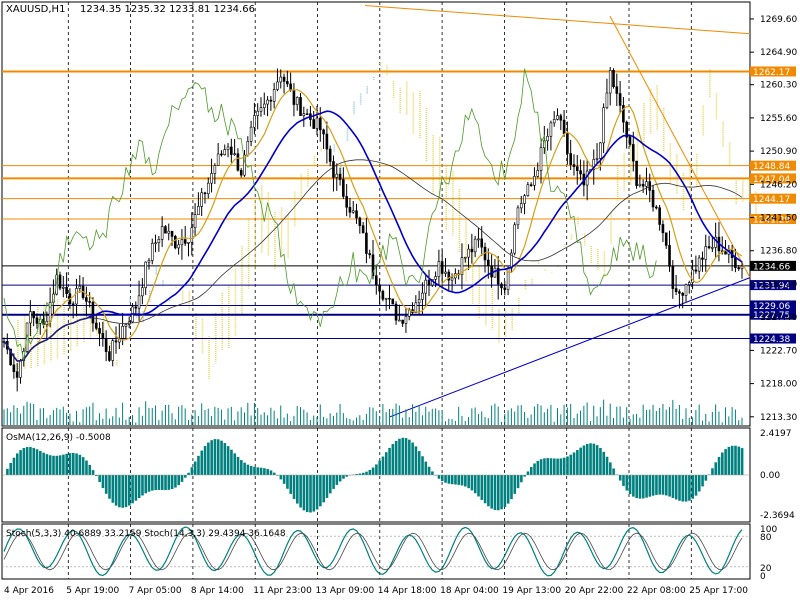  Describe the element at coordinates (718, 591) in the screenshot. I see `x-tick-label: 25 Apr 17:00` at that location.